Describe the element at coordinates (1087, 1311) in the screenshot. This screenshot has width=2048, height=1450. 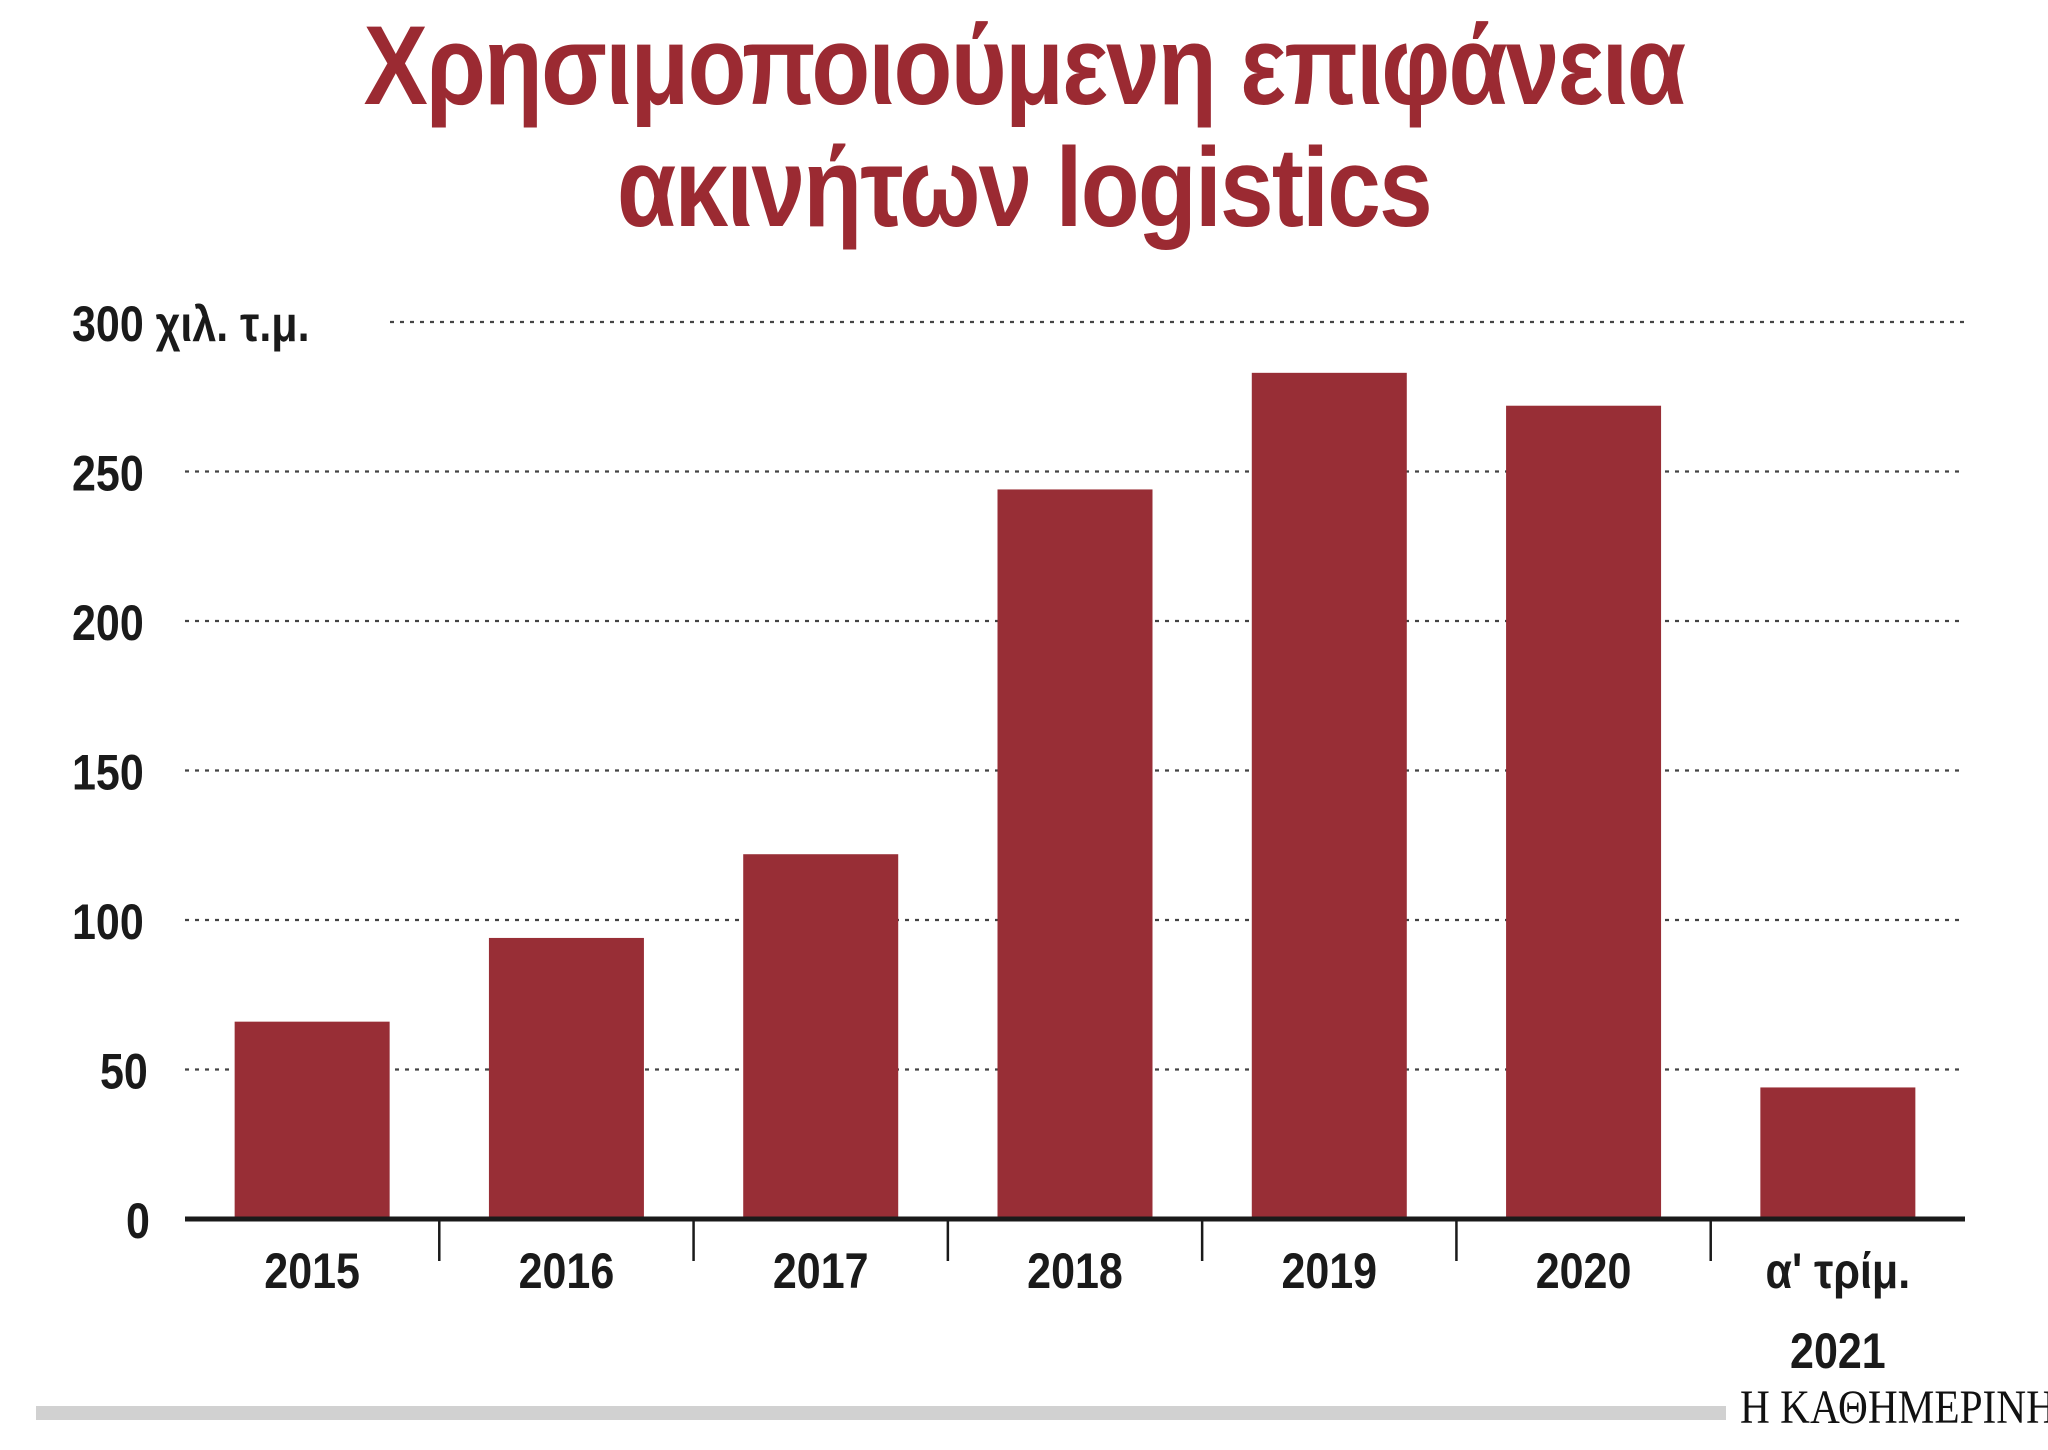
I see `x-tick-labels: 2015 2016 2017 2018 2019 2020 α' τρίμ. 2021` at that location.